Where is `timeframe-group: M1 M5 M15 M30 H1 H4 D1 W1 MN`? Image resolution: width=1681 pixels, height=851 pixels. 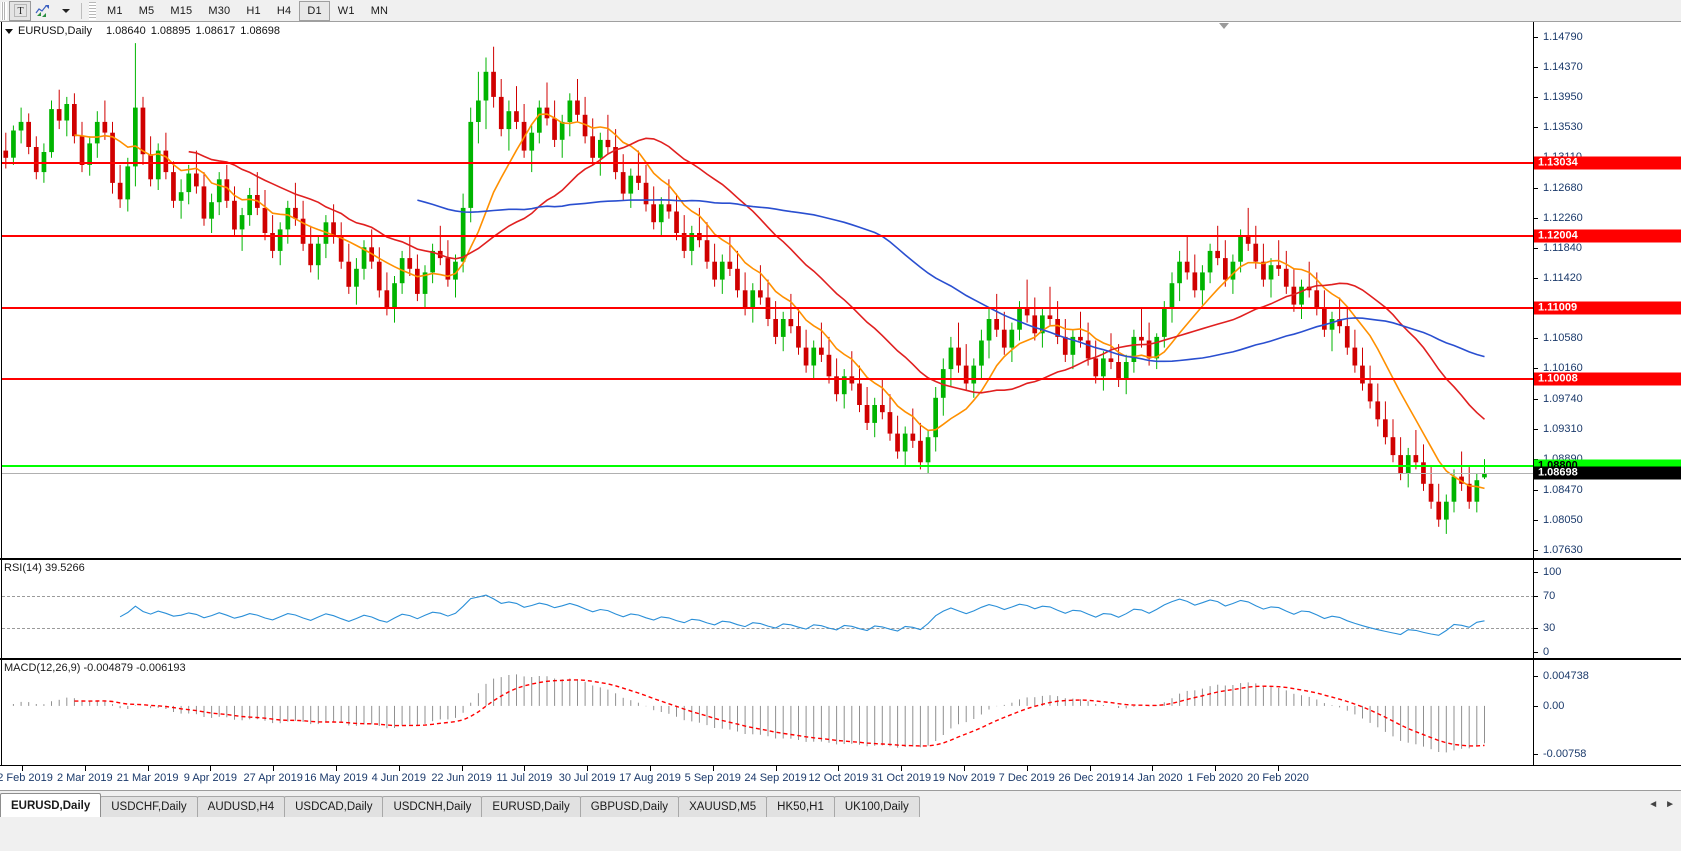 timeframe-group: M1 M5 M15 M30 H1 H4 D1 W1 MN is located at coordinates (247, 10).